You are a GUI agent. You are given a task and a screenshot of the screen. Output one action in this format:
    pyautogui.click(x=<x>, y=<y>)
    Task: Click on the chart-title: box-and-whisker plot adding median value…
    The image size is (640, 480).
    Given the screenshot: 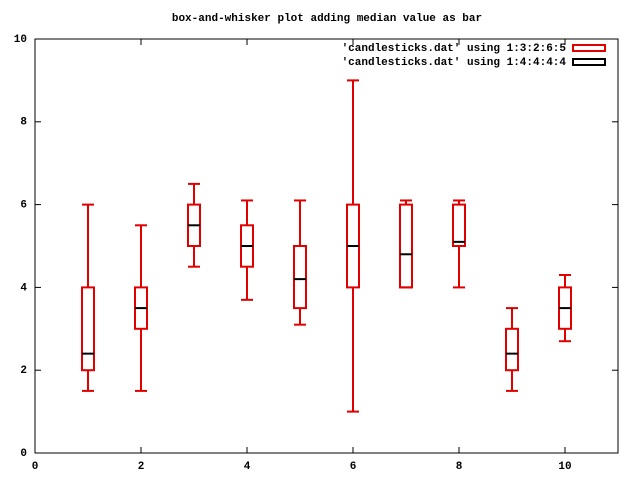 What is the action you would take?
    pyautogui.click(x=327, y=19)
    